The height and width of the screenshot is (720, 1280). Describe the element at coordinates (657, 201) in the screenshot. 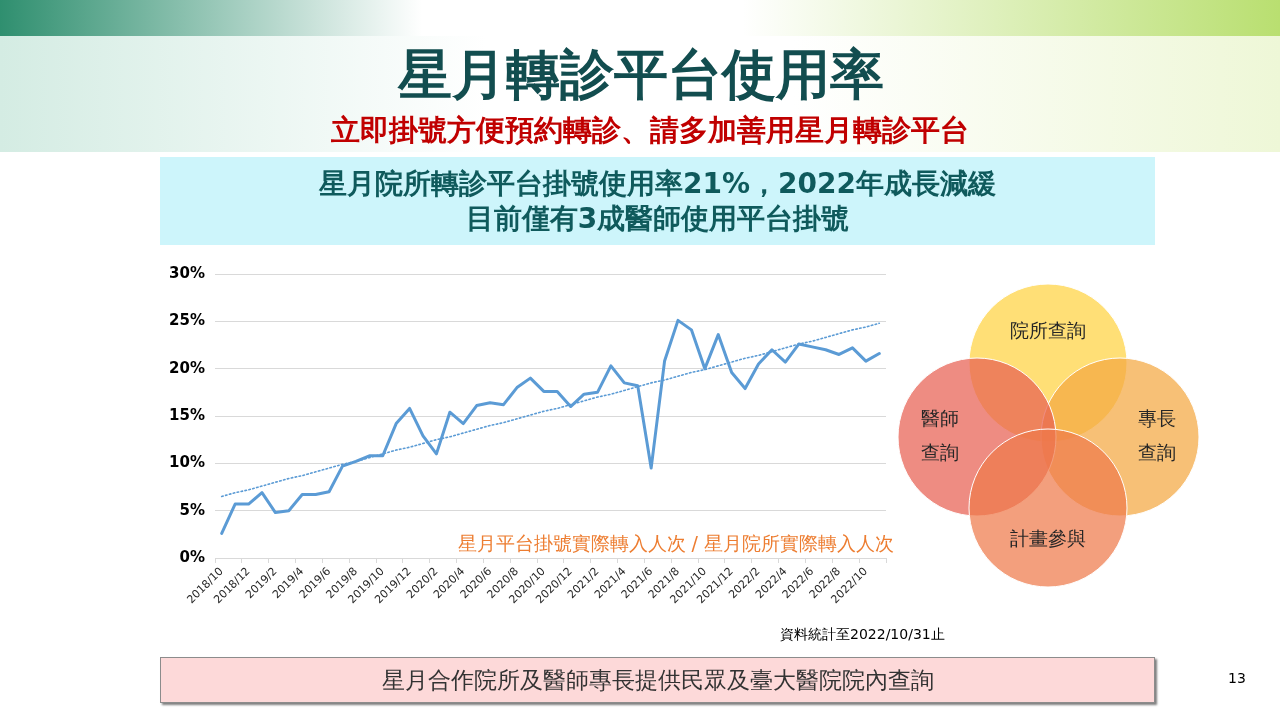

I see `info-panel: 星月院所轉診平台掛號使用率21%，2022年成長減緩 目前僅有3成醫師使用平台掛號` at that location.